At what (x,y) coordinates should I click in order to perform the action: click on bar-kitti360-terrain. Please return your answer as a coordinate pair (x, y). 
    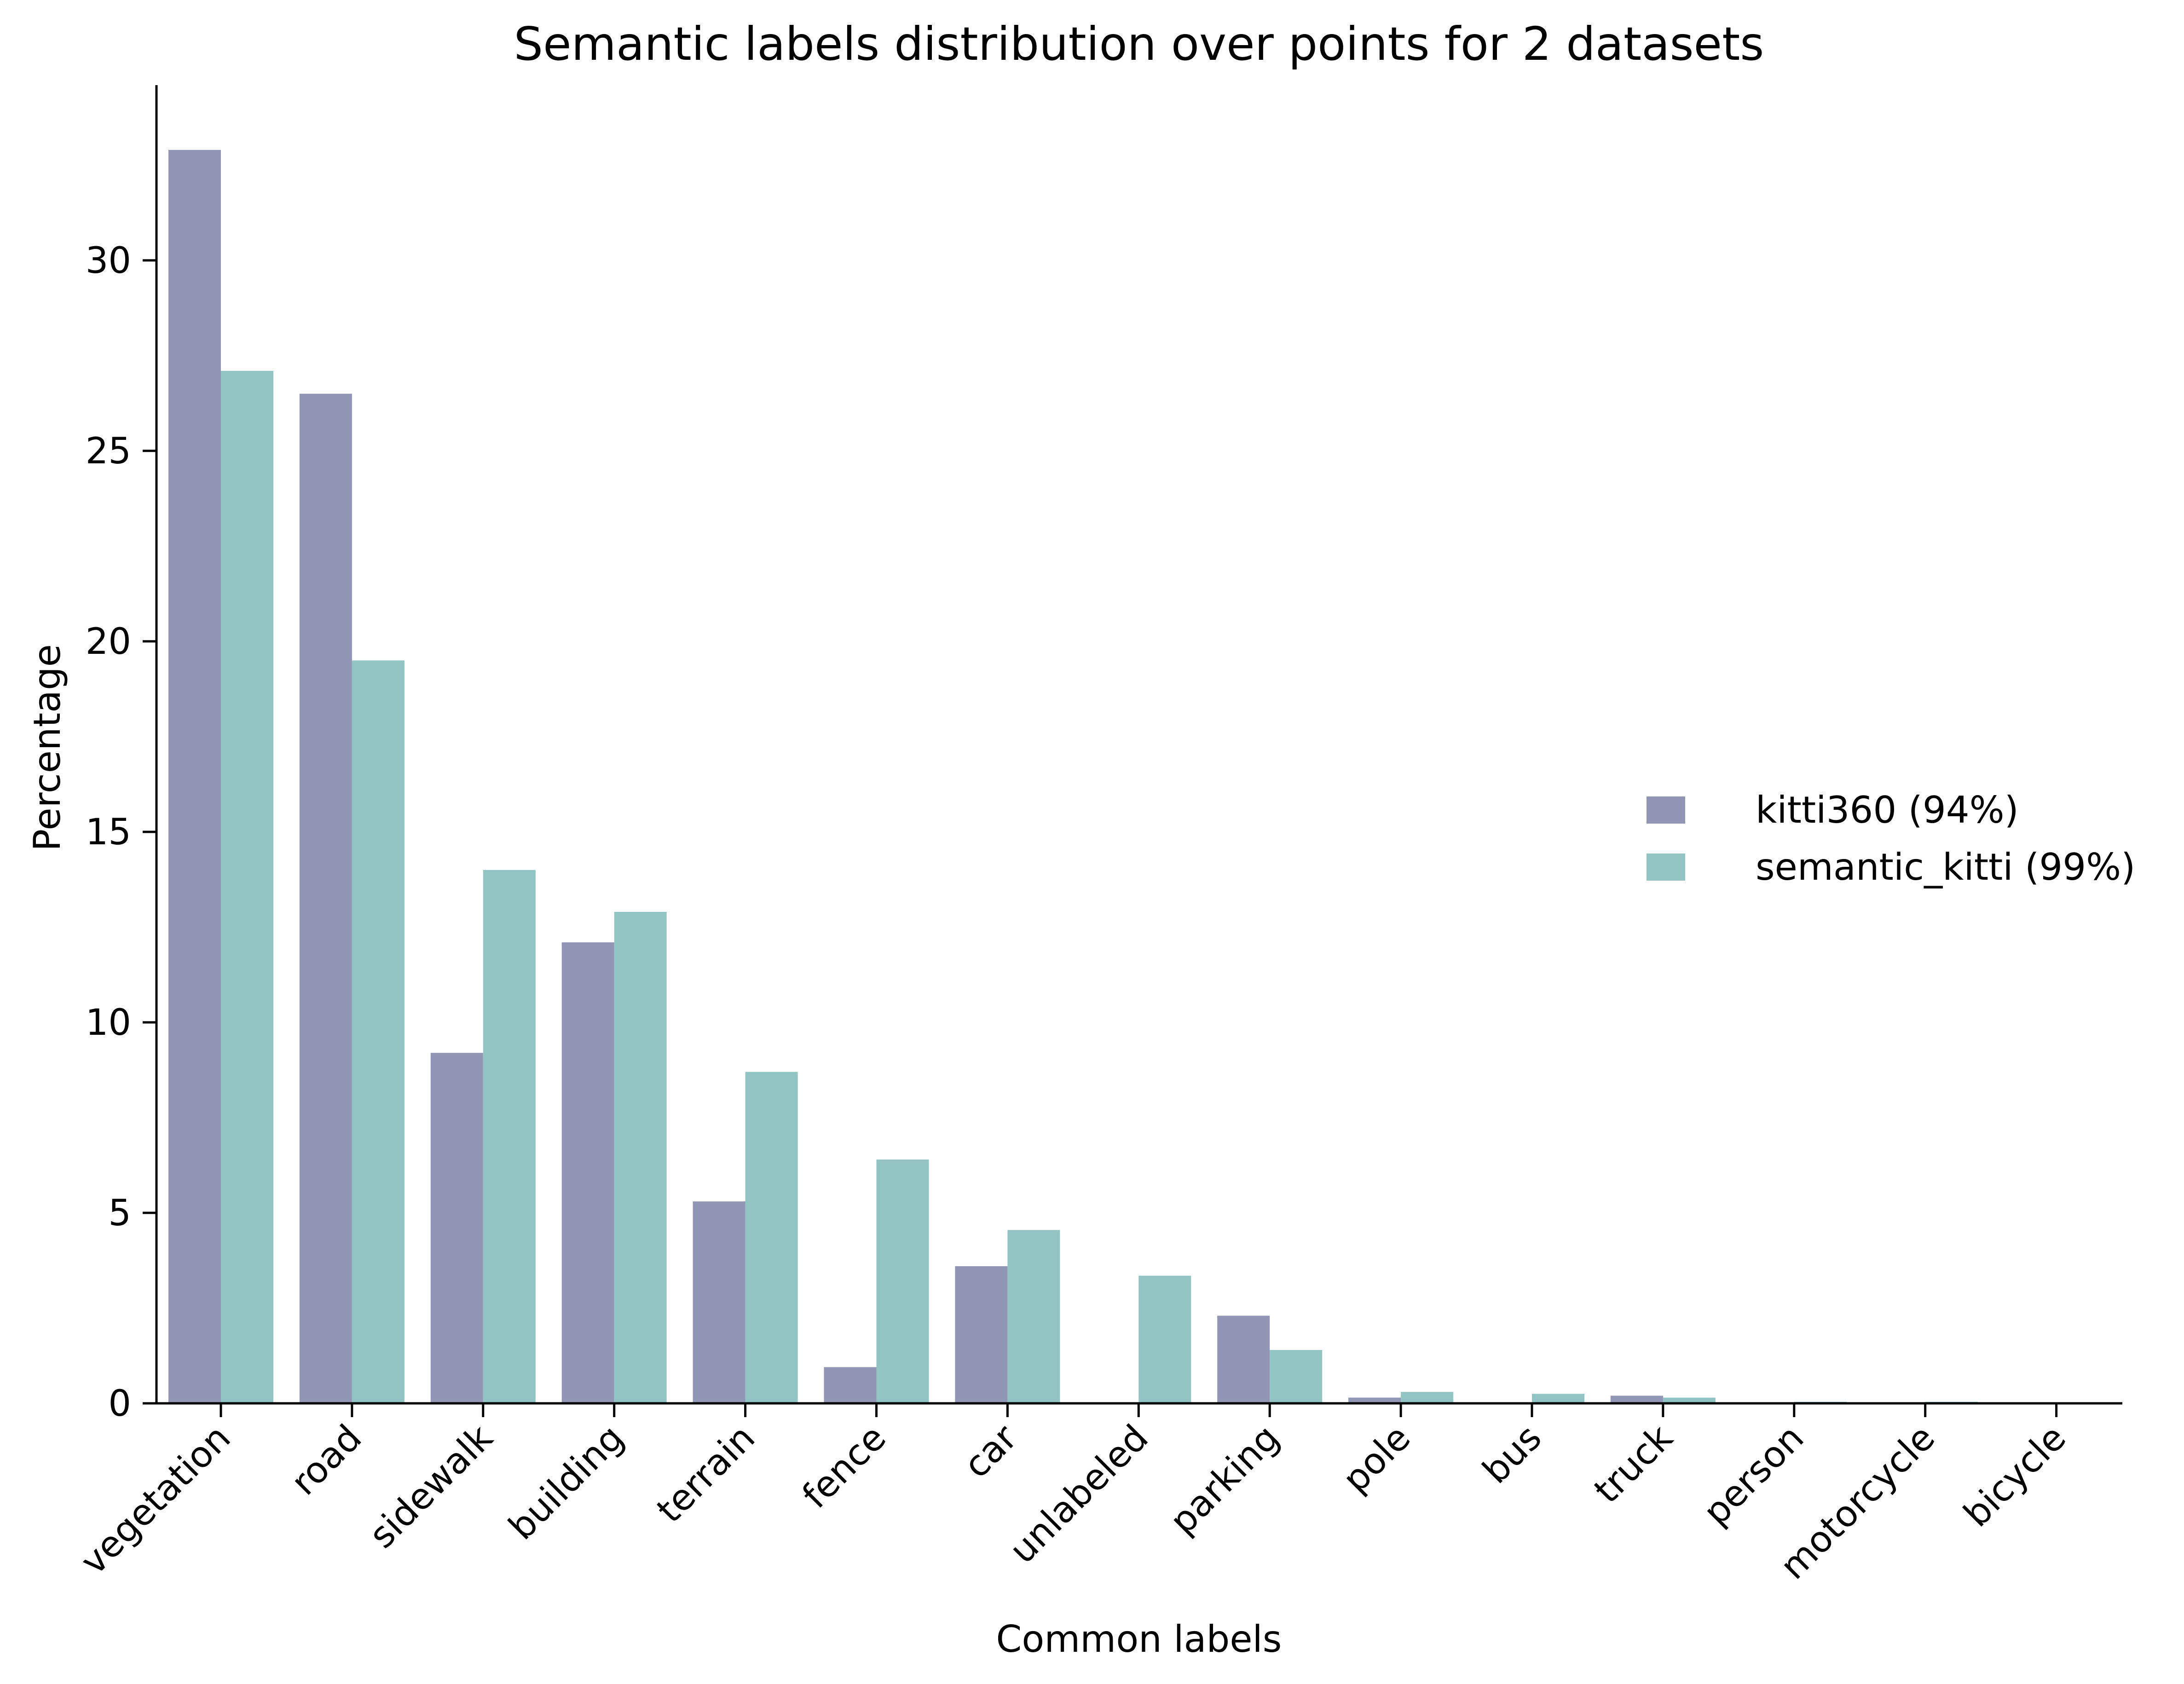
    Looking at the image, I should click on (719, 1302).